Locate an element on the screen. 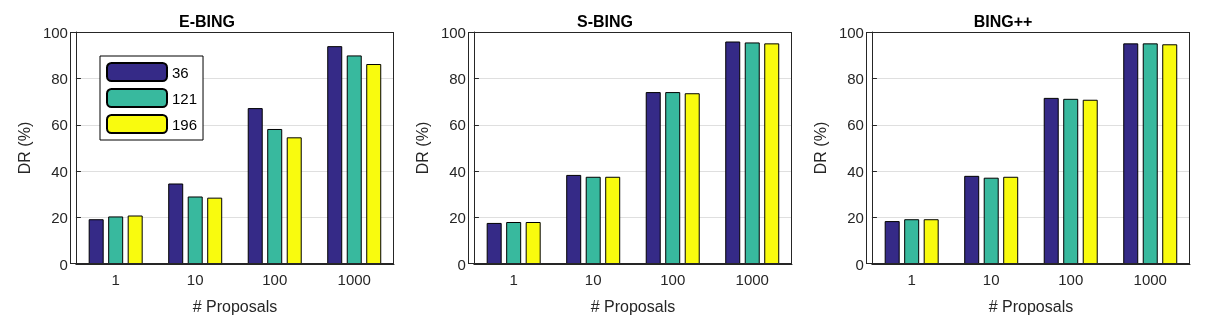 Image resolution: width=1210 pixels, height=336 pixels. chart-title: S-BING is located at coordinates (605, 21).